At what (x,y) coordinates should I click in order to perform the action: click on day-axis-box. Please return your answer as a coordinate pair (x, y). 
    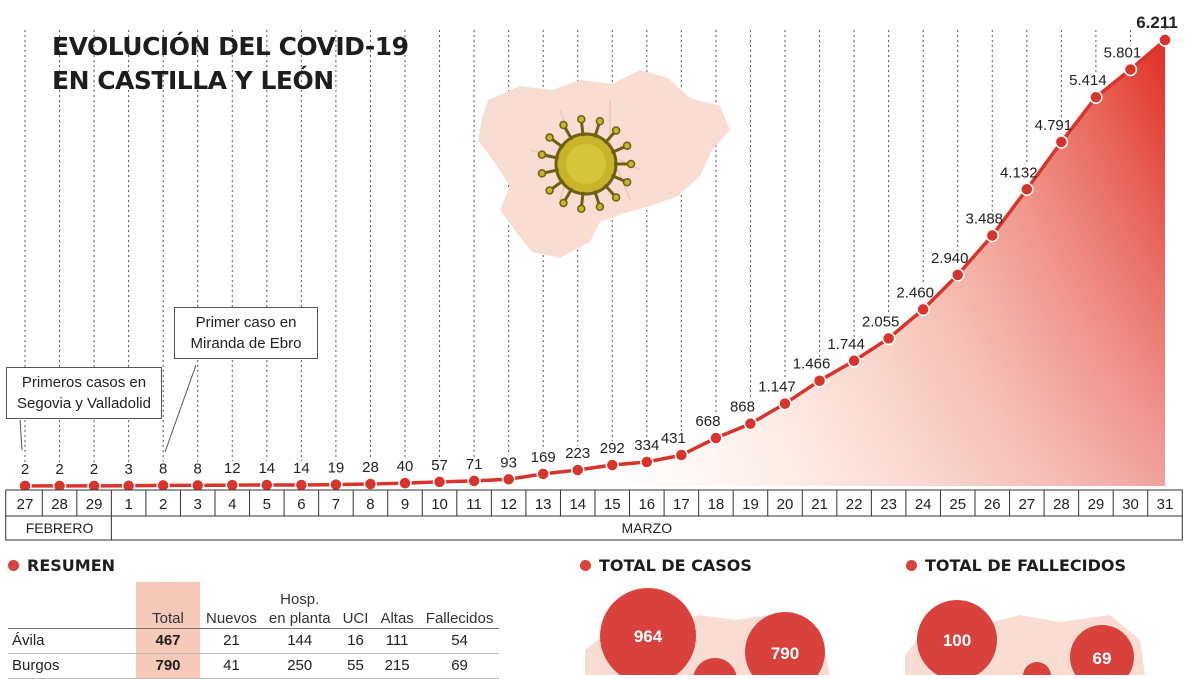
    Looking at the image, I should click on (594, 503).